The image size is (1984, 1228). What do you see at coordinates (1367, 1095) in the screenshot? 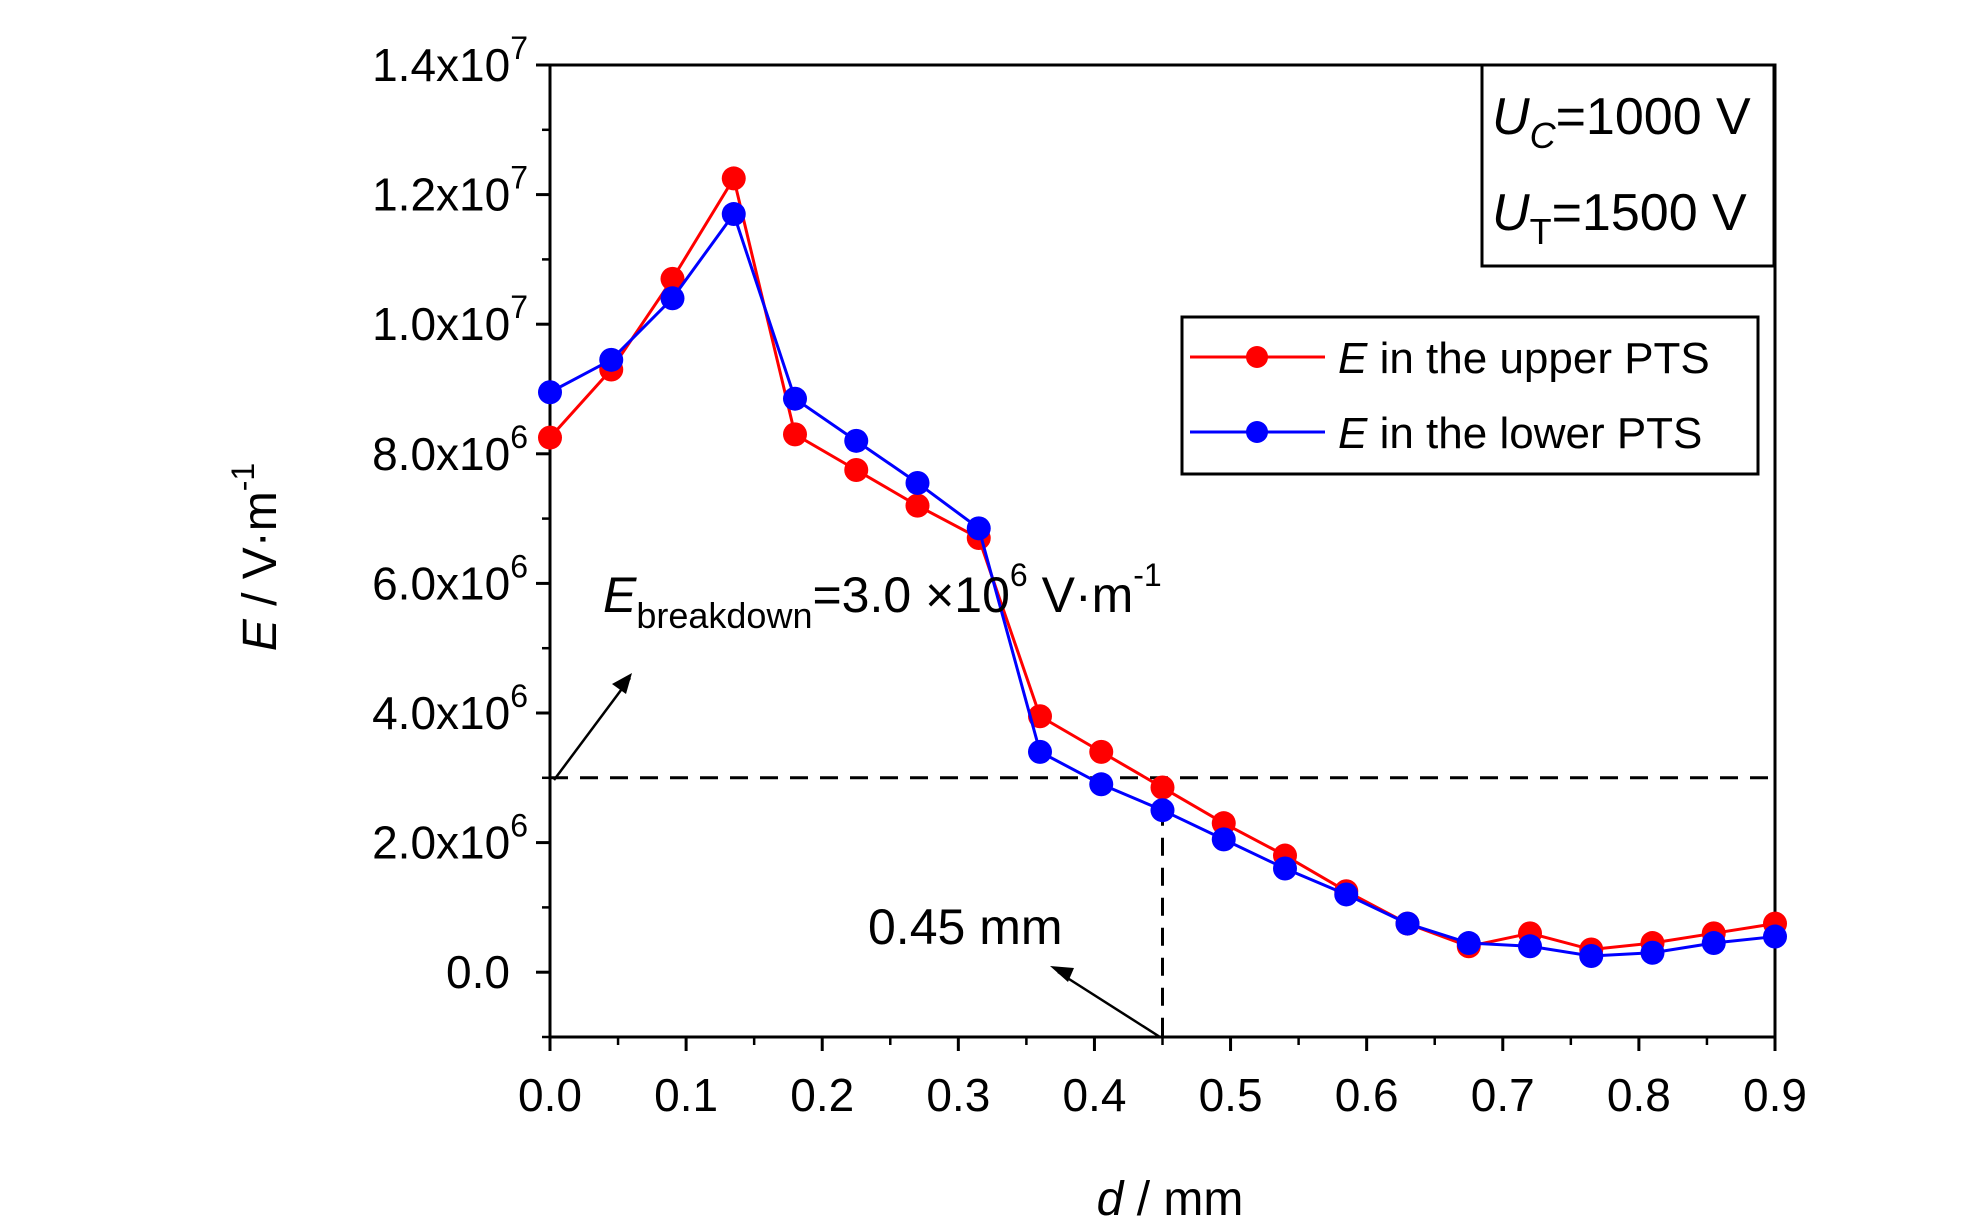
I see `x-tick-label: 0.6` at bounding box center [1367, 1095].